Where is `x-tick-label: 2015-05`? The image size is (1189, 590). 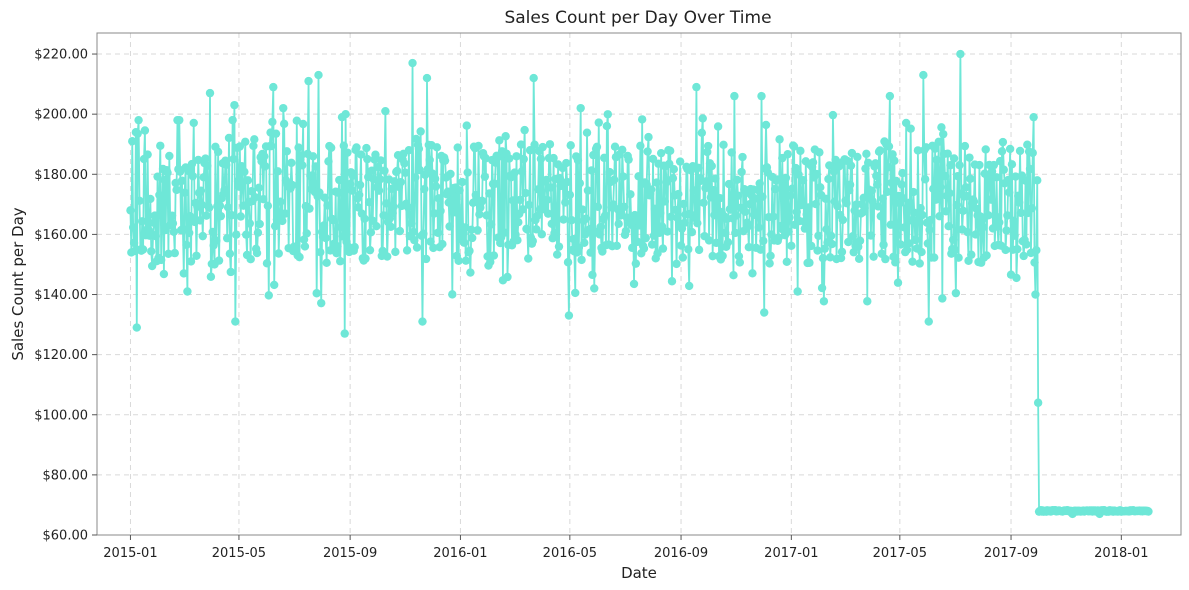 x-tick-label: 2015-05 is located at coordinates (239, 553).